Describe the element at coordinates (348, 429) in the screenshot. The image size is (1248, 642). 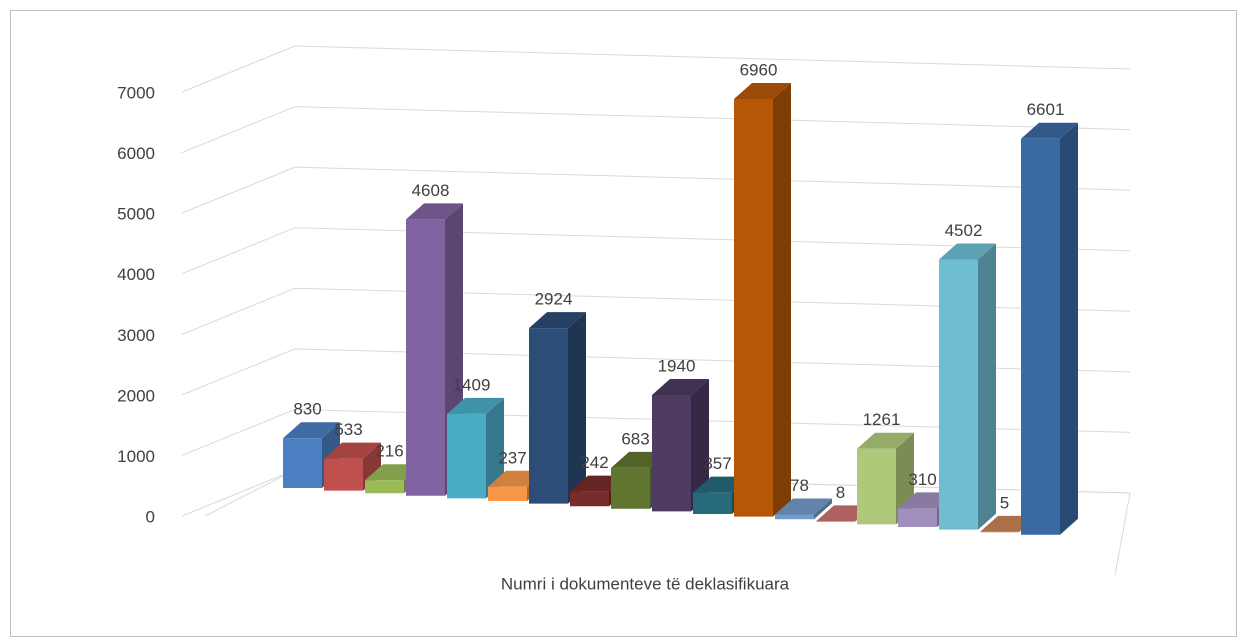
I see `data-label: 533` at that location.